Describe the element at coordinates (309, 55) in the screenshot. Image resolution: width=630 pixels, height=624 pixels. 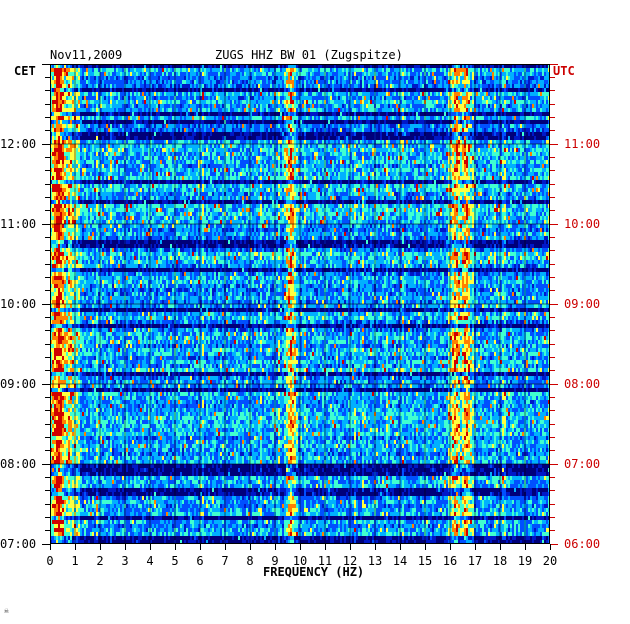
I see `station-title: ZUGS HHZ BW 01 (Zugspitze)` at that location.